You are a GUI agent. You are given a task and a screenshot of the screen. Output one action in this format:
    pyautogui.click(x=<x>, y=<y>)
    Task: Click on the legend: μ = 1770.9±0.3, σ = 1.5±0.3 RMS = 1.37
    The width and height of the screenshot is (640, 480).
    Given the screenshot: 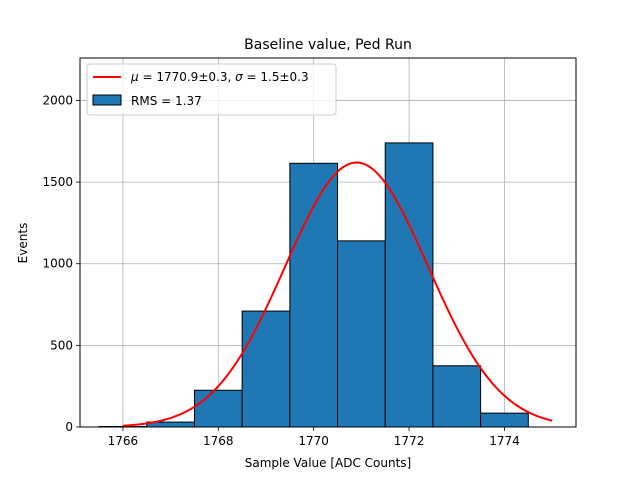 What is the action you would take?
    pyautogui.click(x=211, y=89)
    